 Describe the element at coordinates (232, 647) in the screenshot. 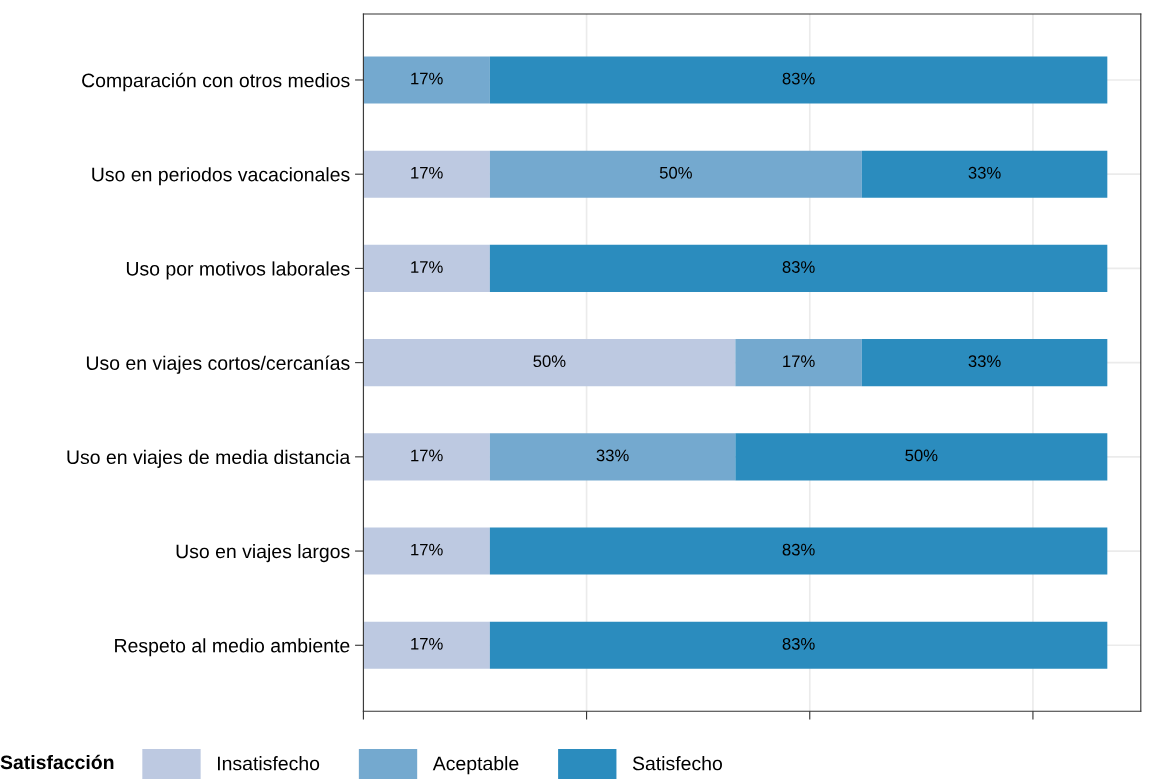

I see `y-tick-label: Respeto al medio ambiente` at that location.